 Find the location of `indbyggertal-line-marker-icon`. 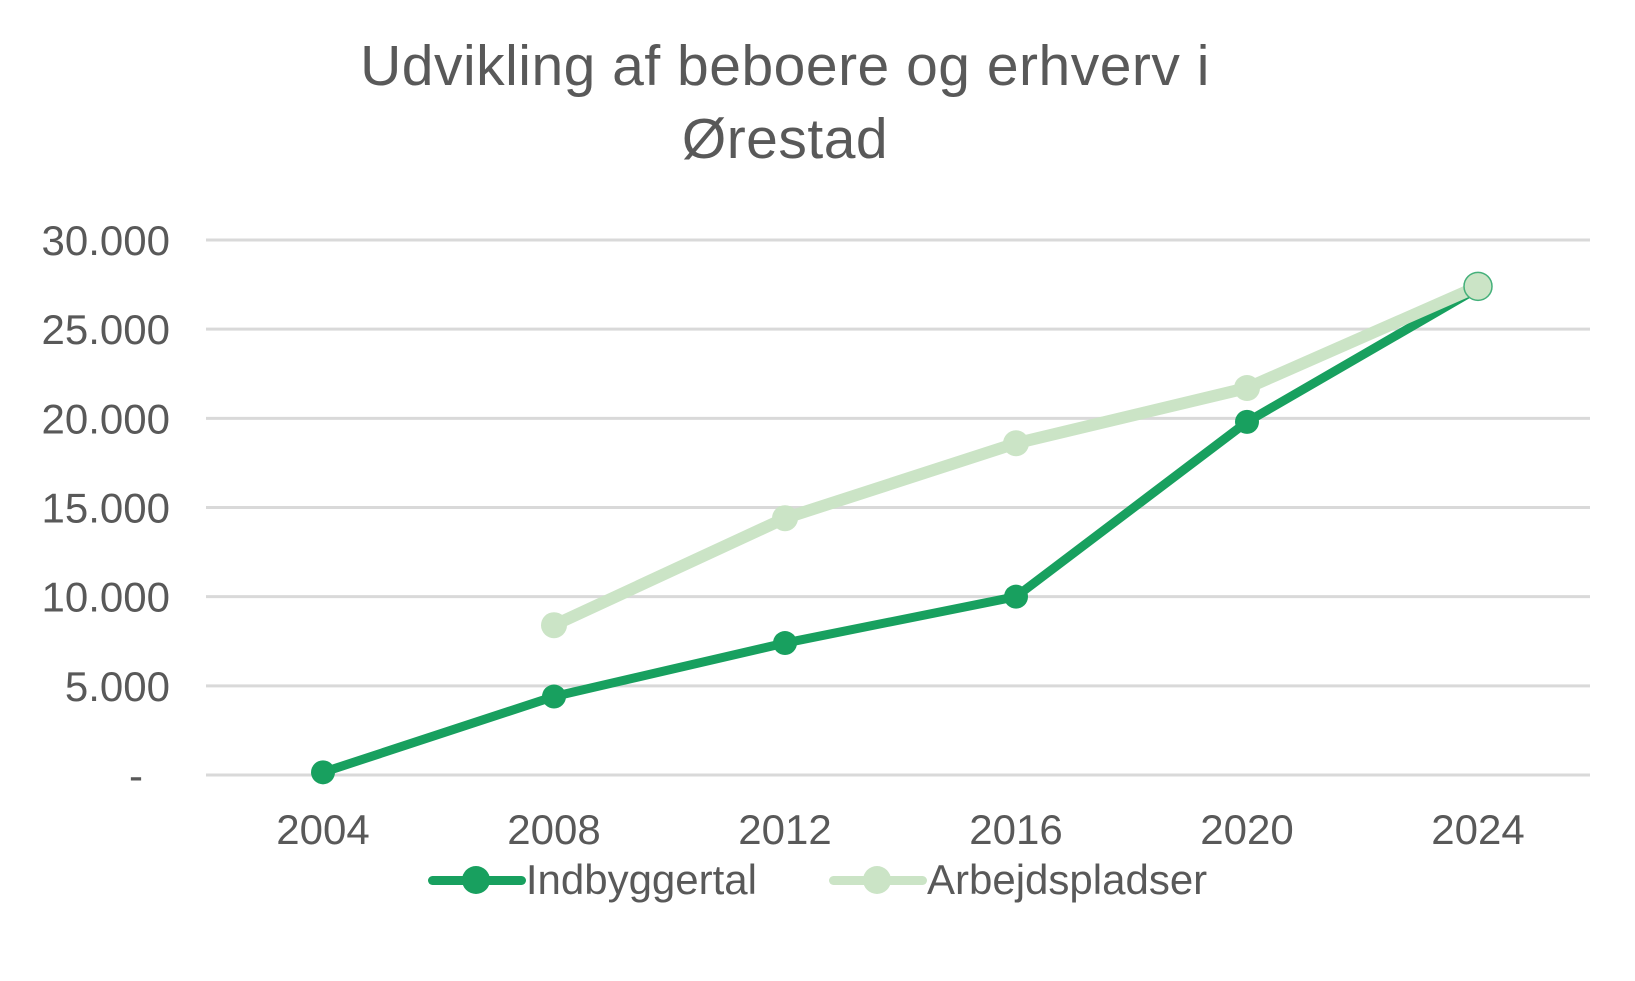

indbyggertal-line-marker-icon is located at coordinates (476, 880).